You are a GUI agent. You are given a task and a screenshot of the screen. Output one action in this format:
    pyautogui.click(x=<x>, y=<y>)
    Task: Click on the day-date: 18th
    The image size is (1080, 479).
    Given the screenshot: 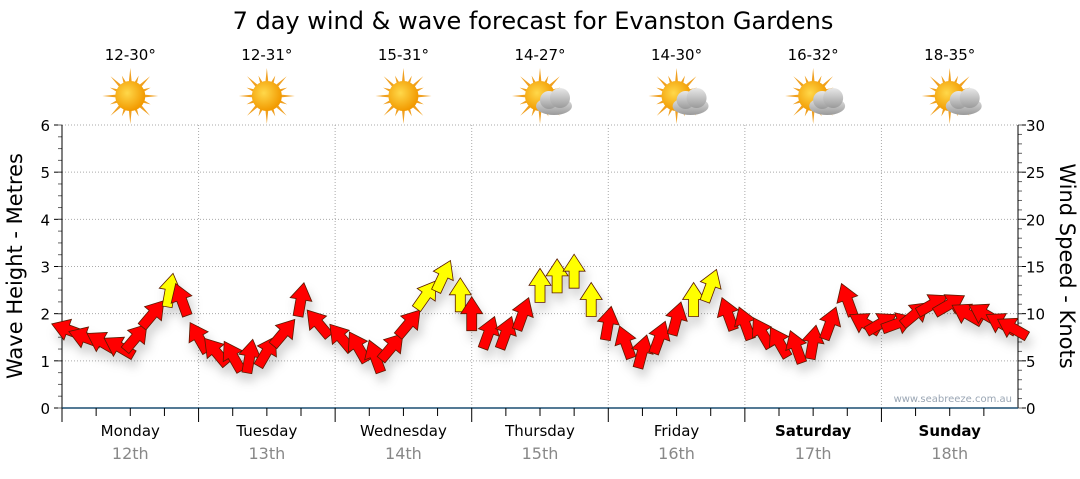 What is the action you would take?
    pyautogui.click(x=949, y=453)
    